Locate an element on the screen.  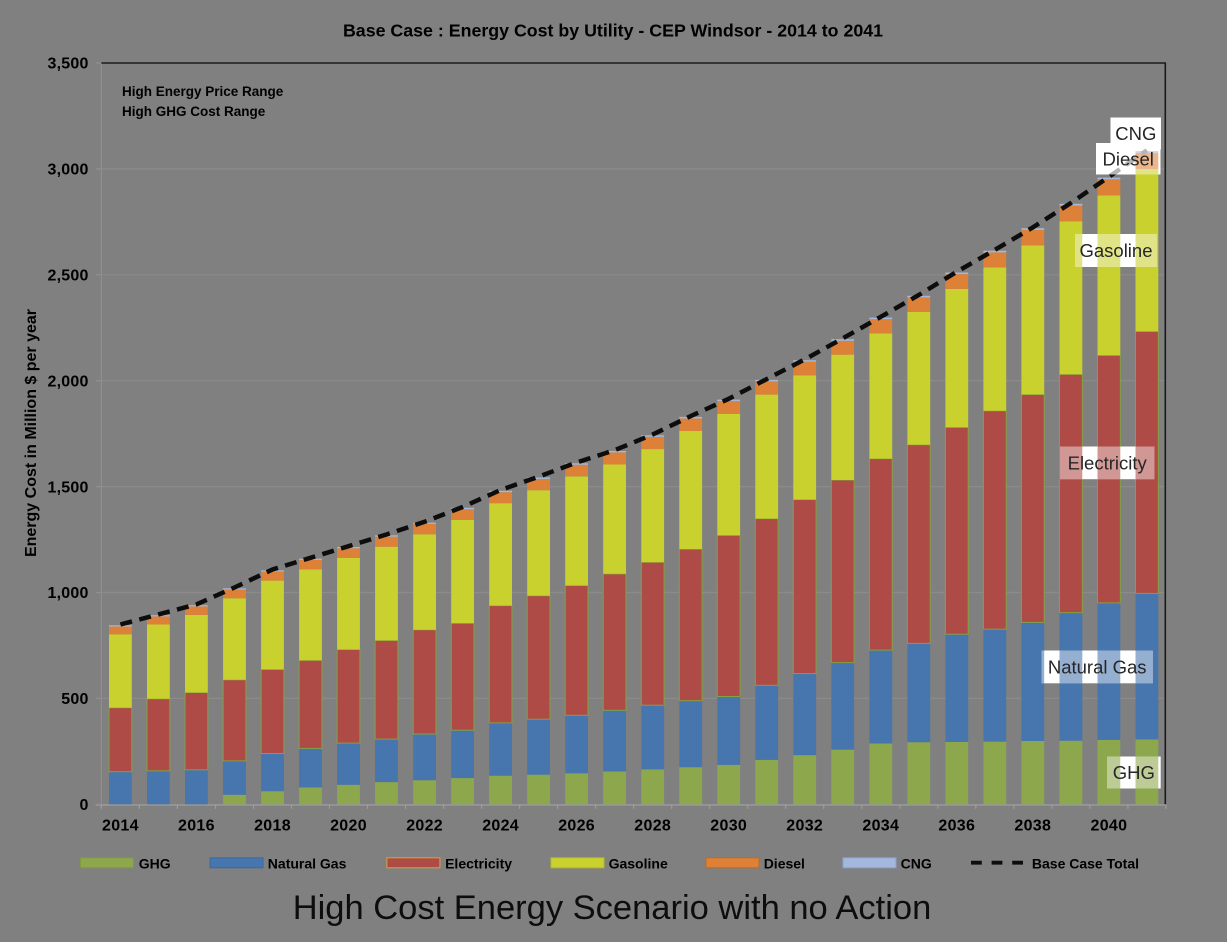
svg-text: 2026 is located at coordinates (576, 826).